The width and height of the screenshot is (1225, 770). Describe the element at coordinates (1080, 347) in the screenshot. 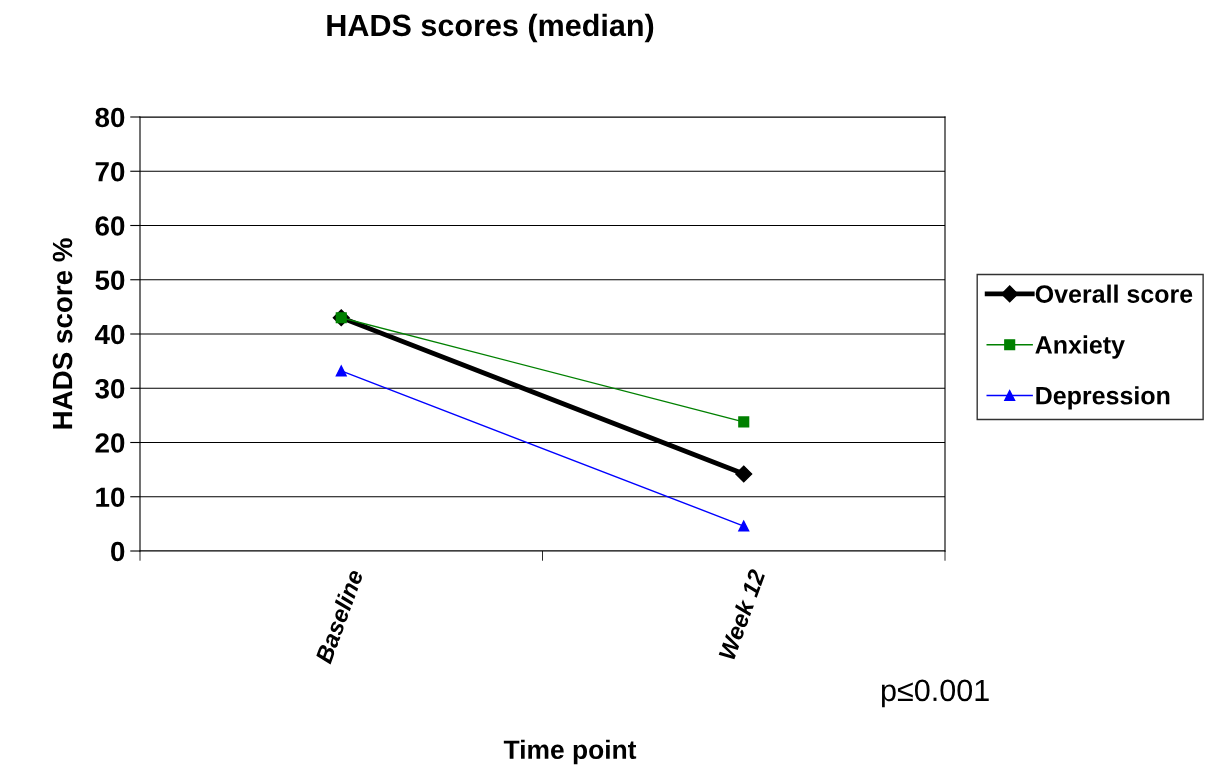

I see `legend-label: Anxiety` at that location.